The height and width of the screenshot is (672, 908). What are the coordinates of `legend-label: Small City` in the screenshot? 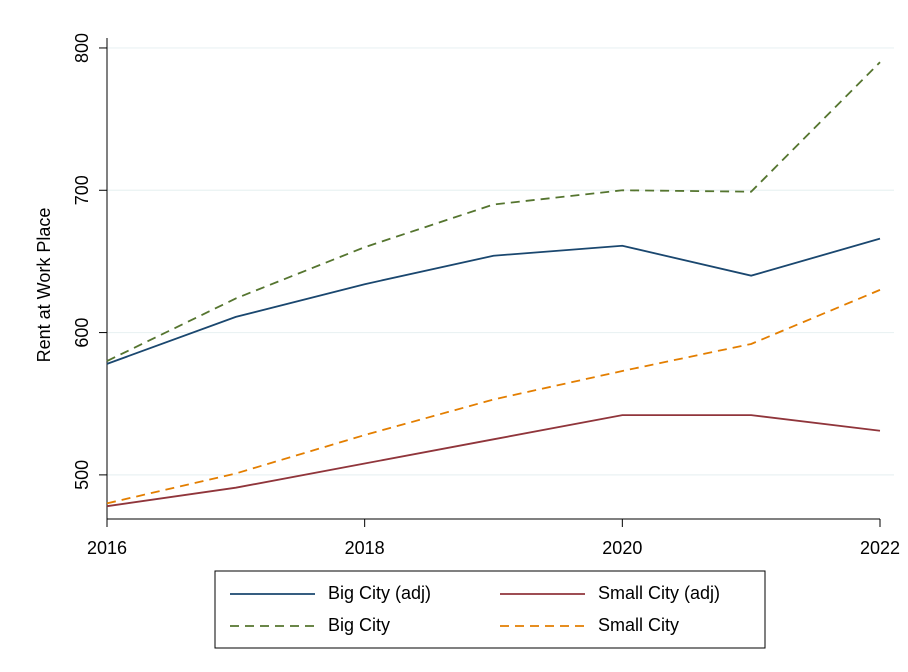 It's located at (638, 625).